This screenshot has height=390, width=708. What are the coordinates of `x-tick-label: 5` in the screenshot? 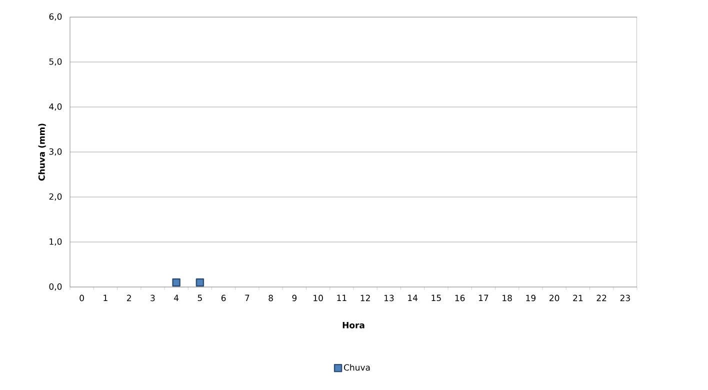 It's located at (200, 298).